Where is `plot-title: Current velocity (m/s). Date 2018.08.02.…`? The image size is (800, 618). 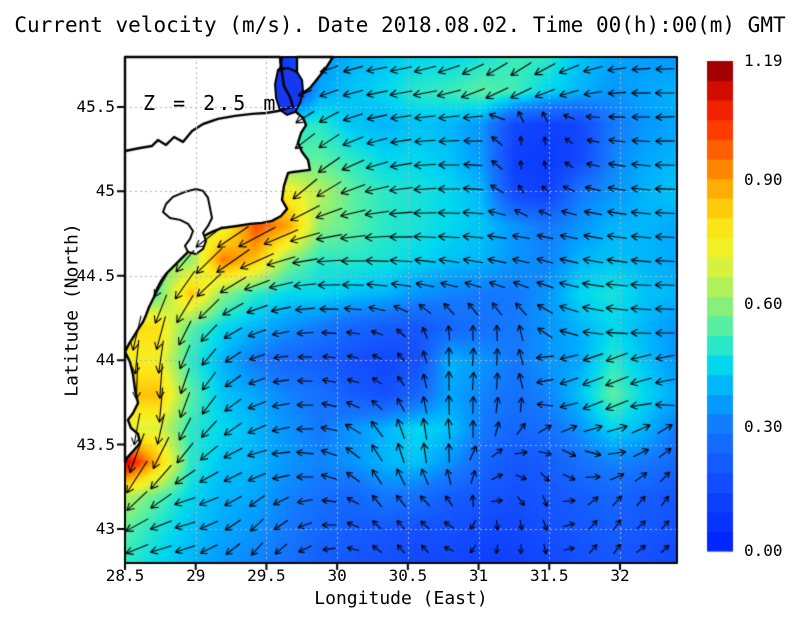
plot-title: Current velocity (m/s). Date 2018.08.02.… is located at coordinates (400, 25).